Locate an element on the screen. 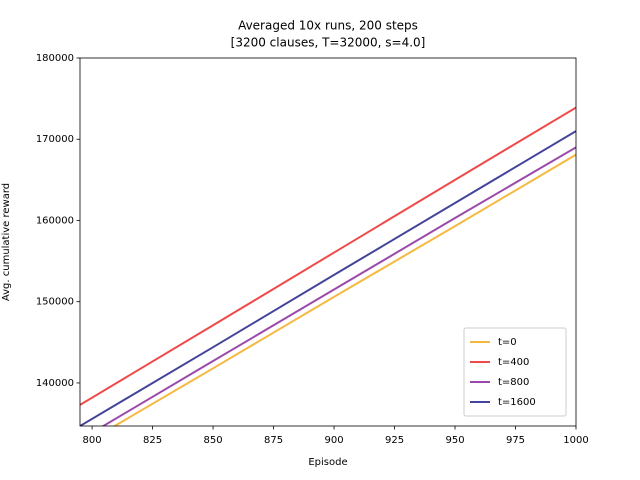  x-tick-label: 800 is located at coordinates (92, 440).